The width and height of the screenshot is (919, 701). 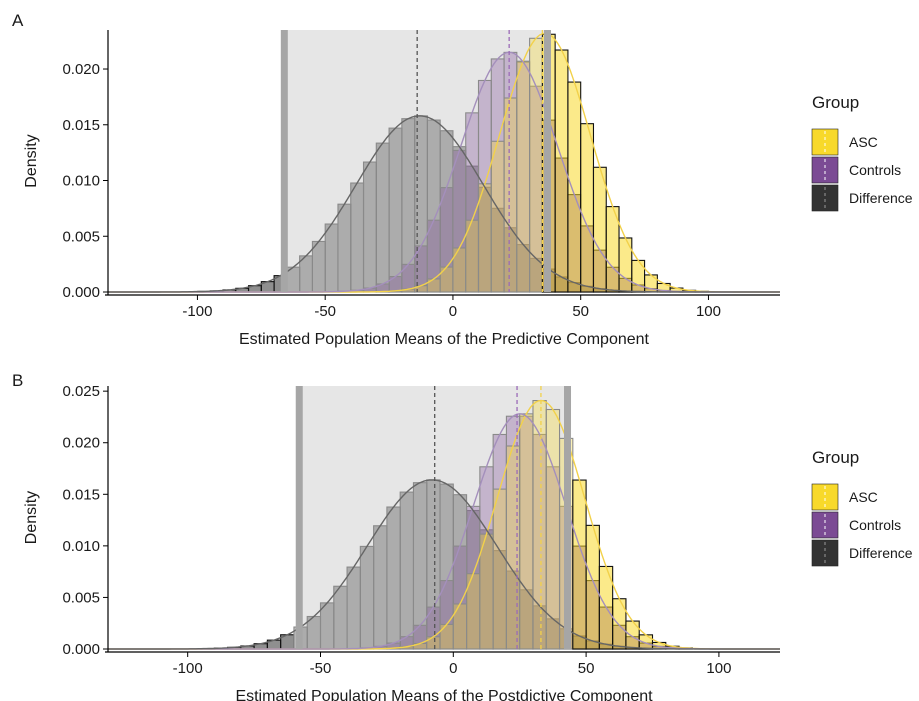 I want to click on interval-shade, so click(x=433, y=517).